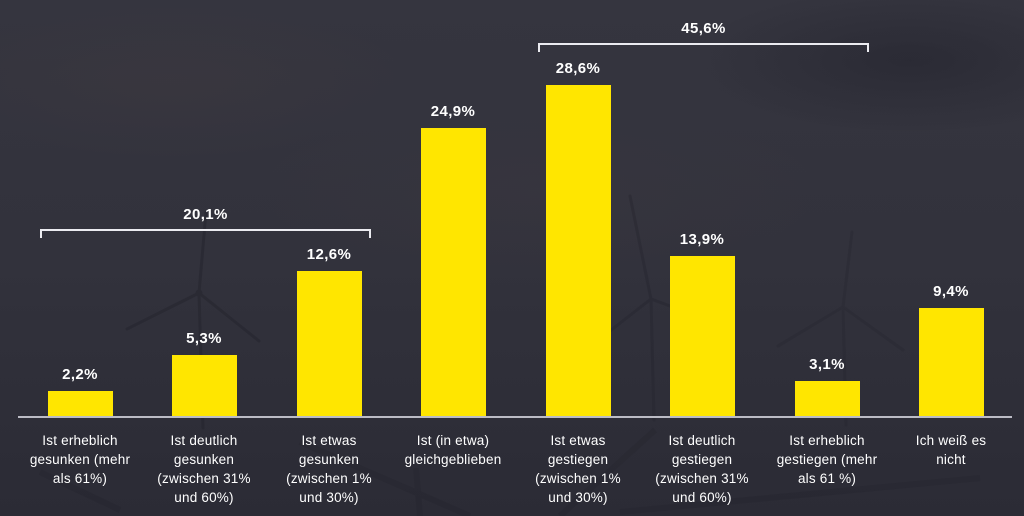 The height and width of the screenshot is (516, 1024). What do you see at coordinates (80, 374) in the screenshot?
I see `bar-value-label: 2,2%` at bounding box center [80, 374].